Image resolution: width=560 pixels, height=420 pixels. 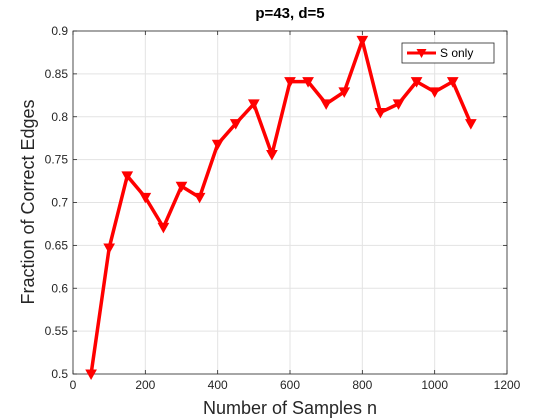 I want to click on y-tick-label: 0.5, so click(x=59, y=374).